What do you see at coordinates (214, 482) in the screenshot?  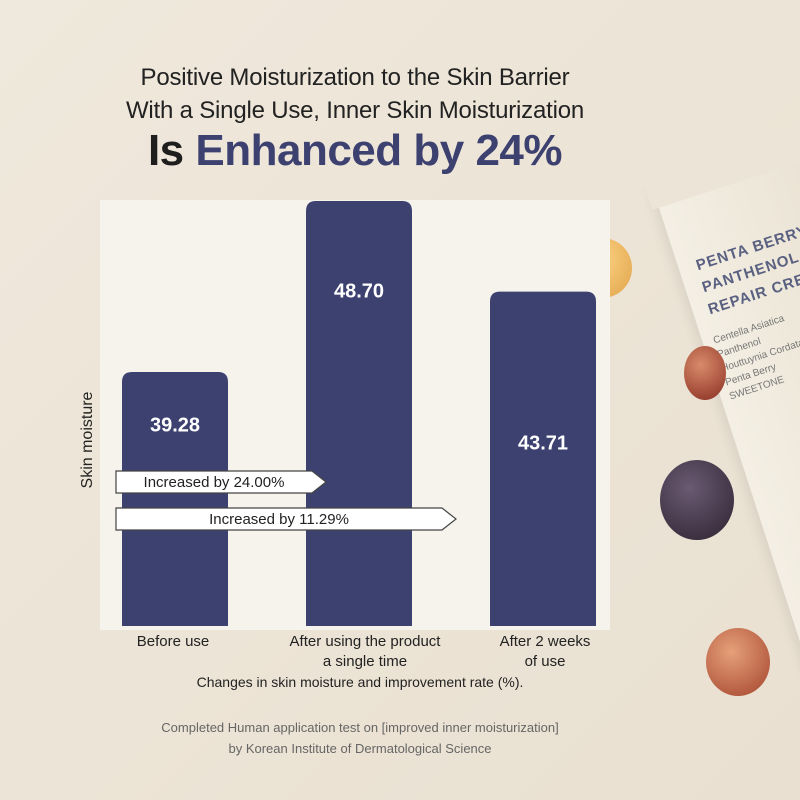 I see `annotation-label: Increased by 24.00%` at bounding box center [214, 482].